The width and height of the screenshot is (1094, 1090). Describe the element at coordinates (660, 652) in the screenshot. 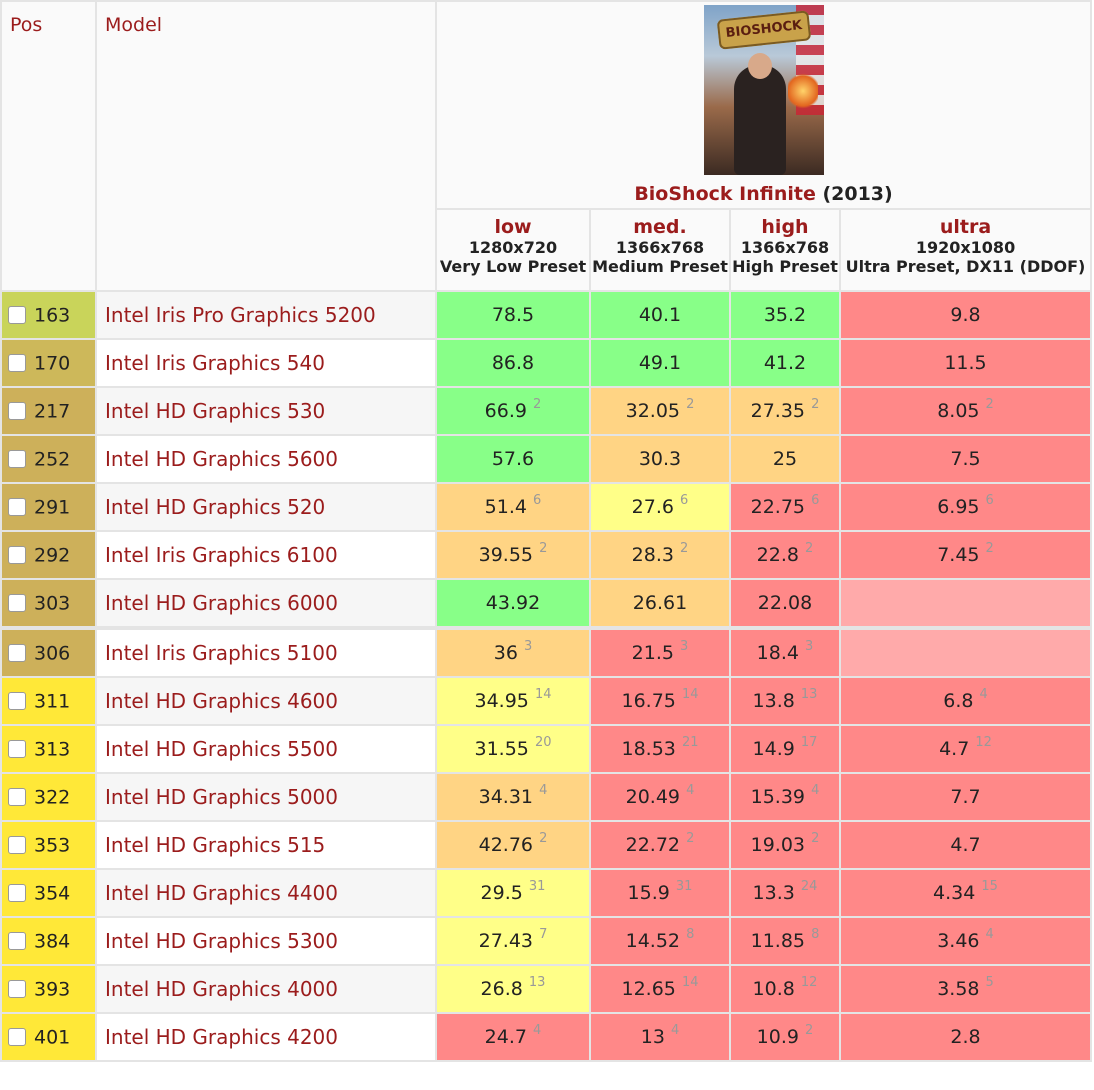

I see `fps-cell: 21.5 3` at that location.